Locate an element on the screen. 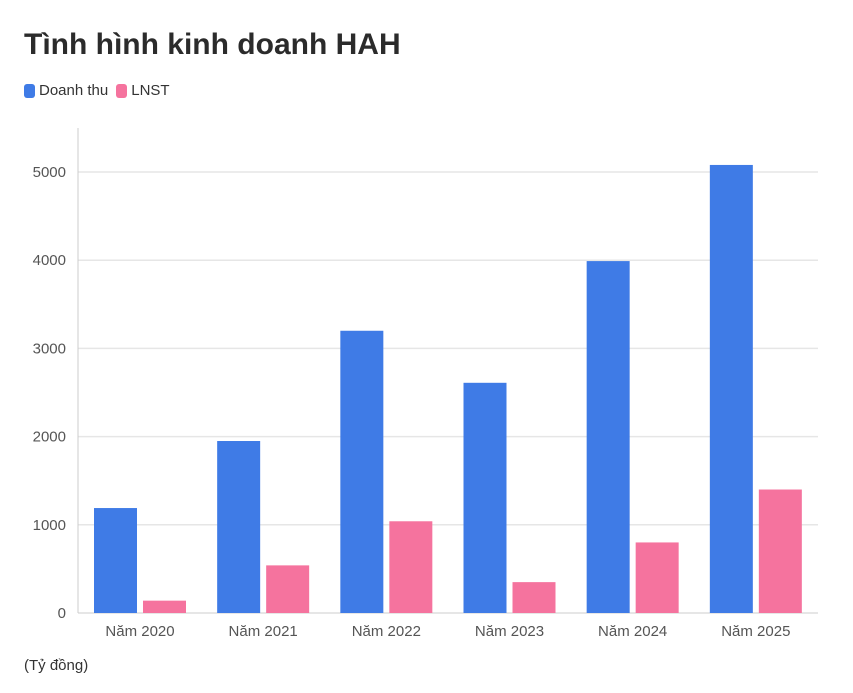 This screenshot has width=853, height=693. y-tick-label: 2000 is located at coordinates (49, 437).